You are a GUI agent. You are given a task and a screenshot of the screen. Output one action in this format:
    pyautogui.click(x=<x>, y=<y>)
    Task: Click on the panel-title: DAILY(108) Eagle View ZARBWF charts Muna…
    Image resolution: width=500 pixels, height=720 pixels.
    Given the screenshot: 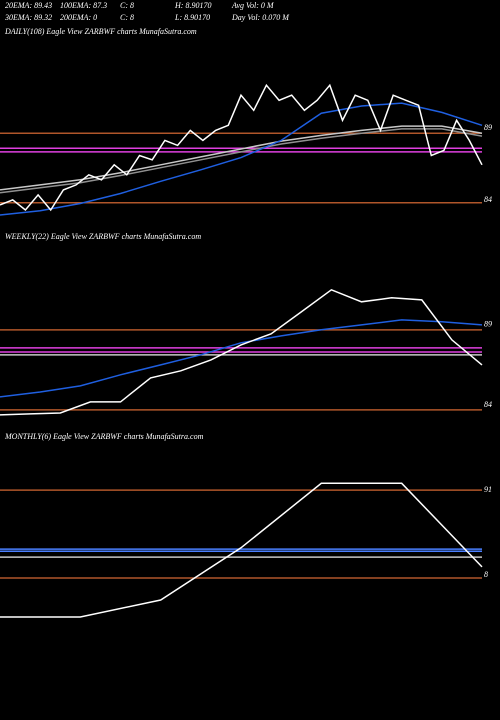 What is the action you would take?
    pyautogui.click(x=100, y=31)
    